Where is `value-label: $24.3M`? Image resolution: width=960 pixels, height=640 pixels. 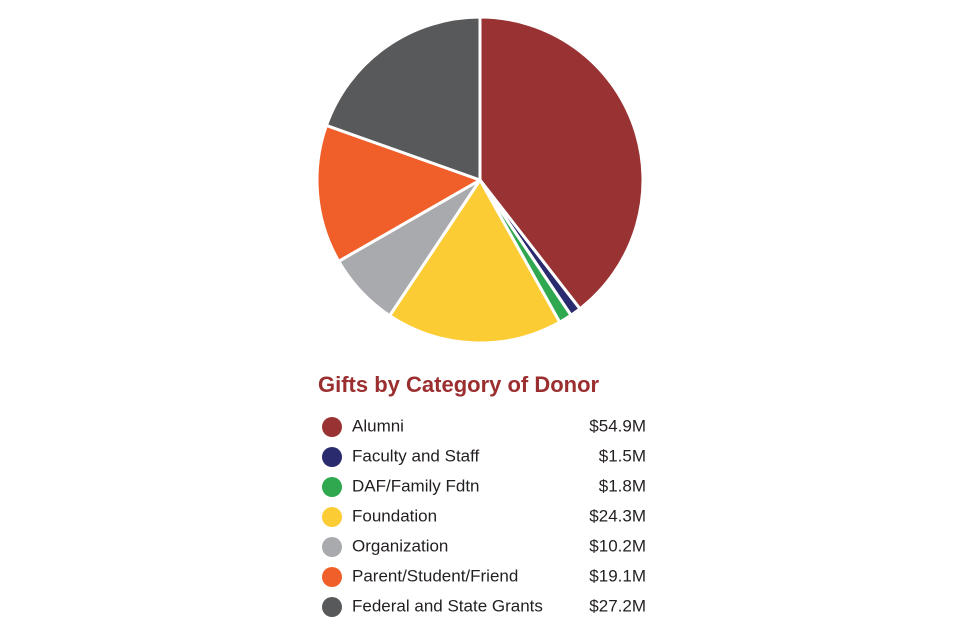 value-label: $24.3M is located at coordinates (617, 515).